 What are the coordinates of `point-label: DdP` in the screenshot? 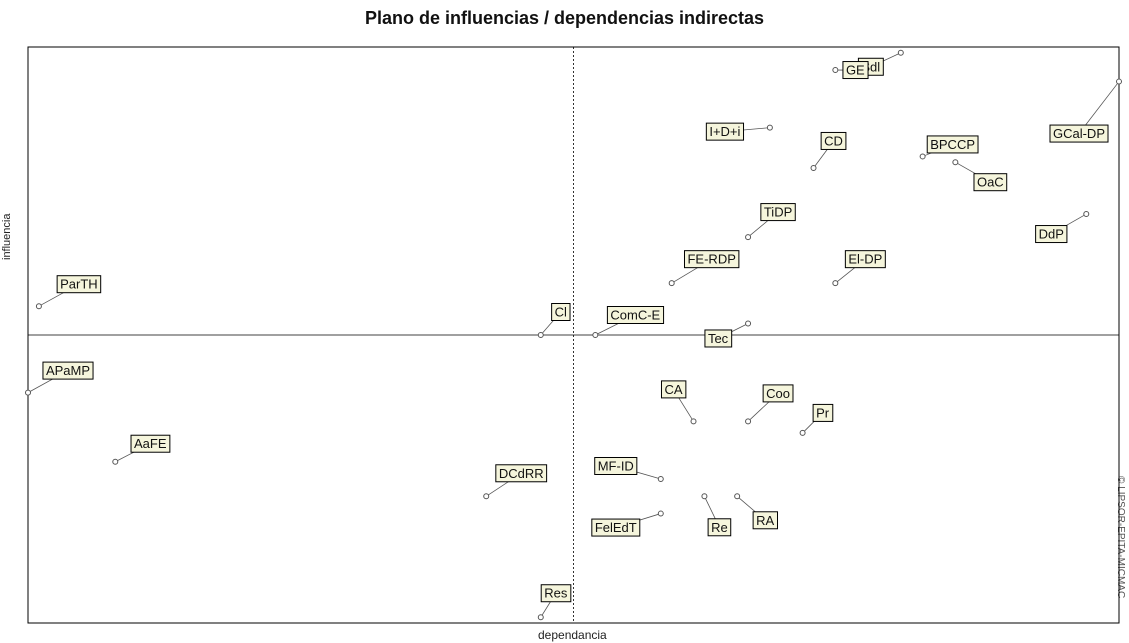 It's located at (1051, 234).